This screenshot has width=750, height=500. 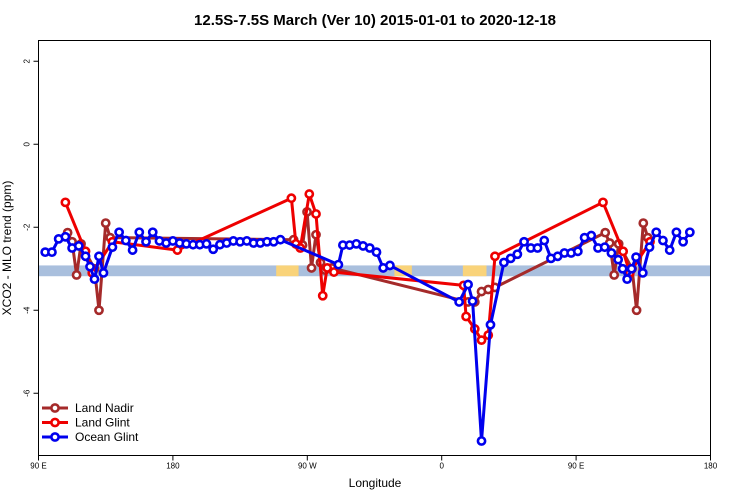 What do you see at coordinates (27, 60) in the screenshot?
I see `y-tick-label: 2` at bounding box center [27, 60].